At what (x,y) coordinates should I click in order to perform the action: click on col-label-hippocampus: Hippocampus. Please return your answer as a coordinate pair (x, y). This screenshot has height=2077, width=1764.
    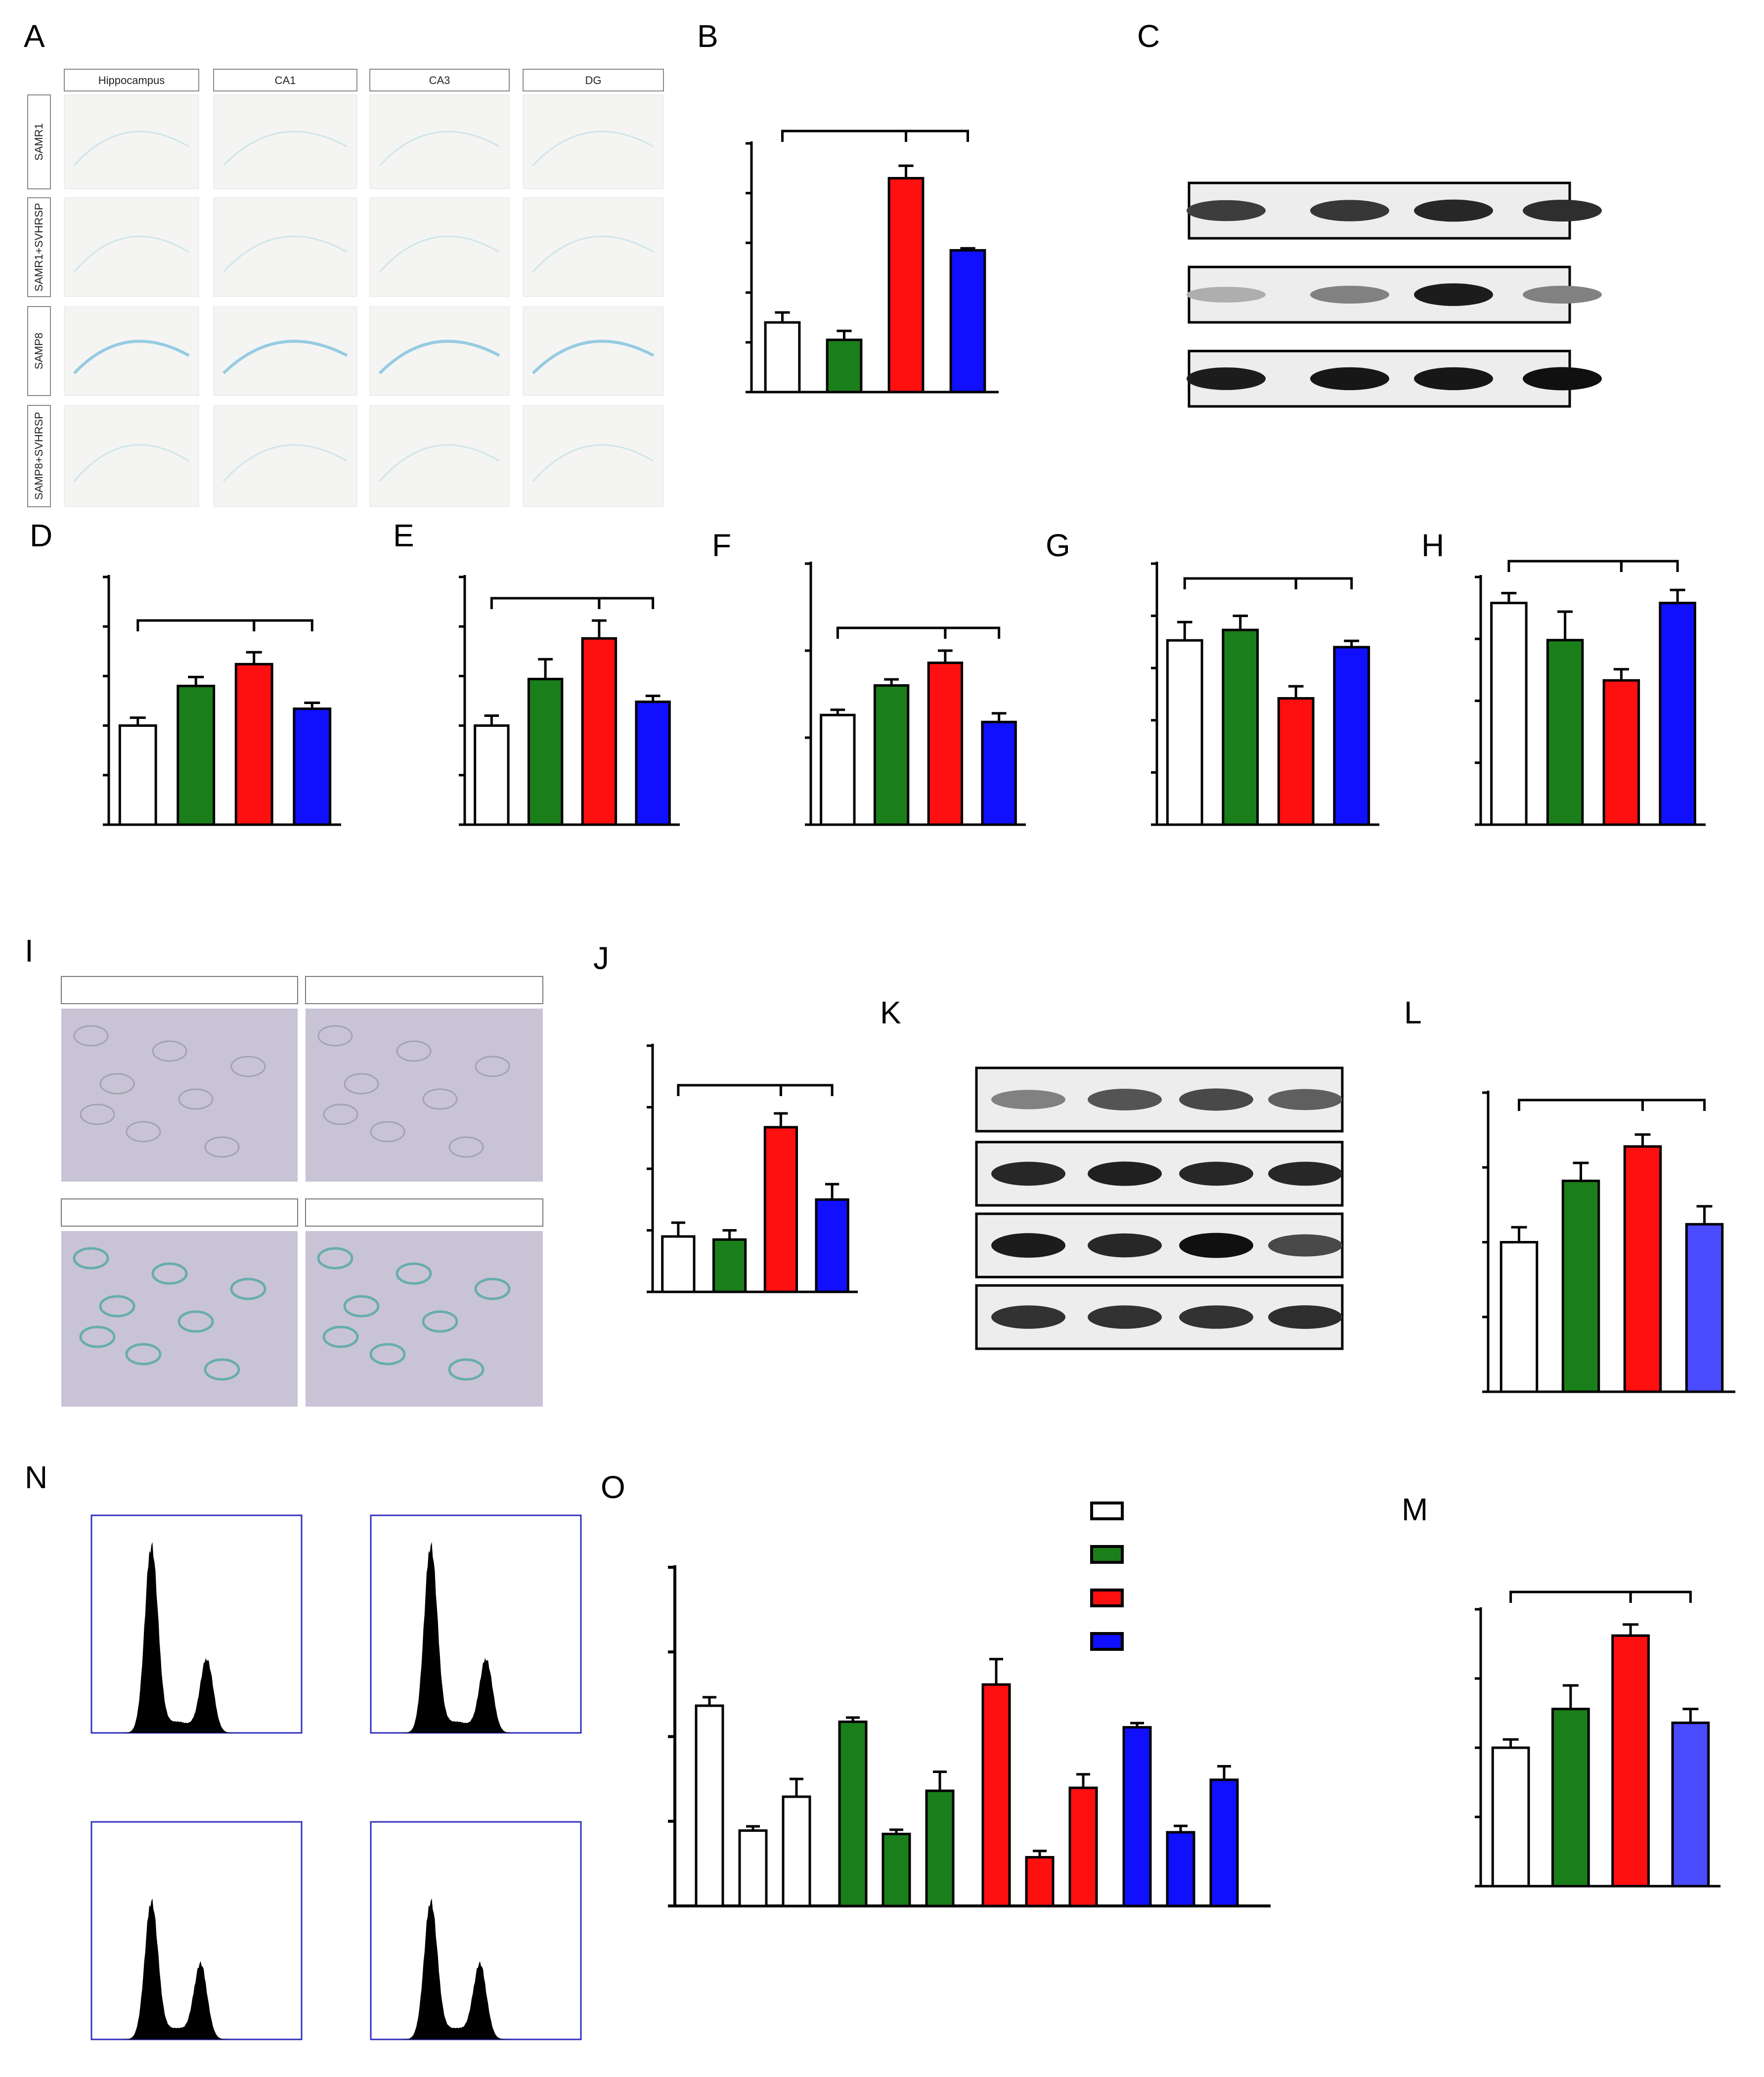
    Looking at the image, I should click on (131, 80).